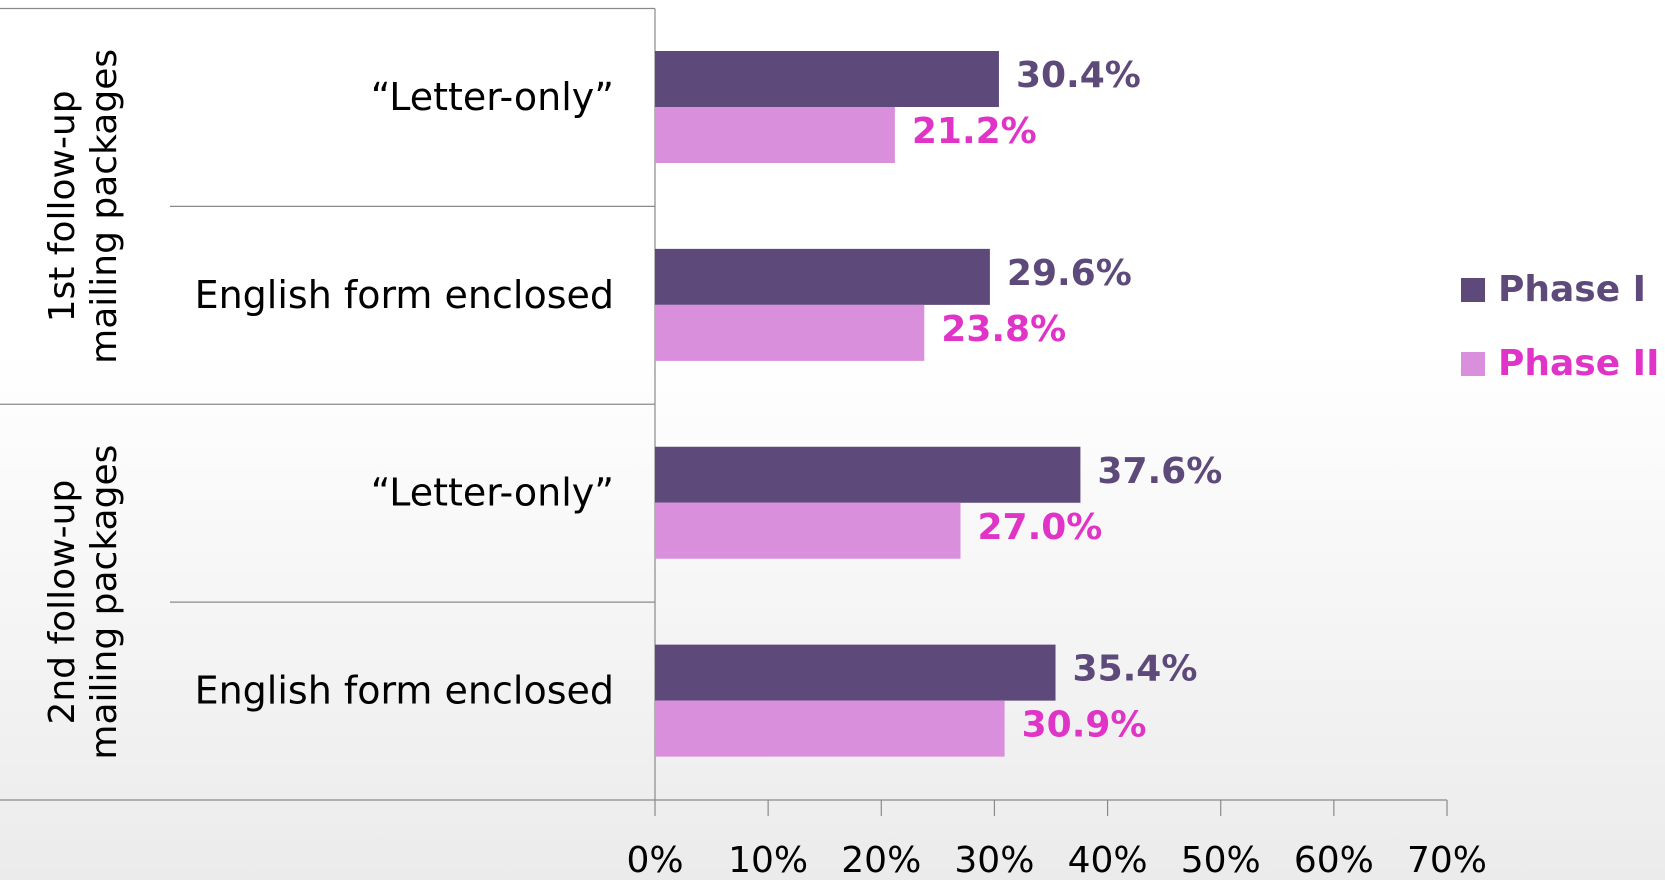 The height and width of the screenshot is (880, 1665). I want to click on x-tick-label: 0%, so click(654, 860).